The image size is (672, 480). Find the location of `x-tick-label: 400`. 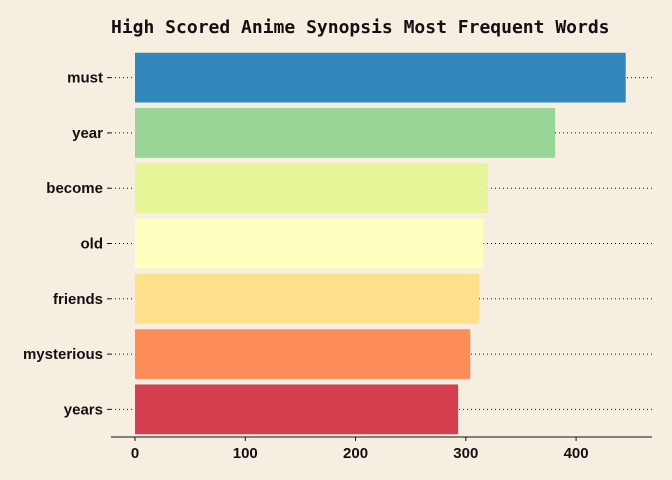

x-tick-label: 400 is located at coordinates (576, 453).